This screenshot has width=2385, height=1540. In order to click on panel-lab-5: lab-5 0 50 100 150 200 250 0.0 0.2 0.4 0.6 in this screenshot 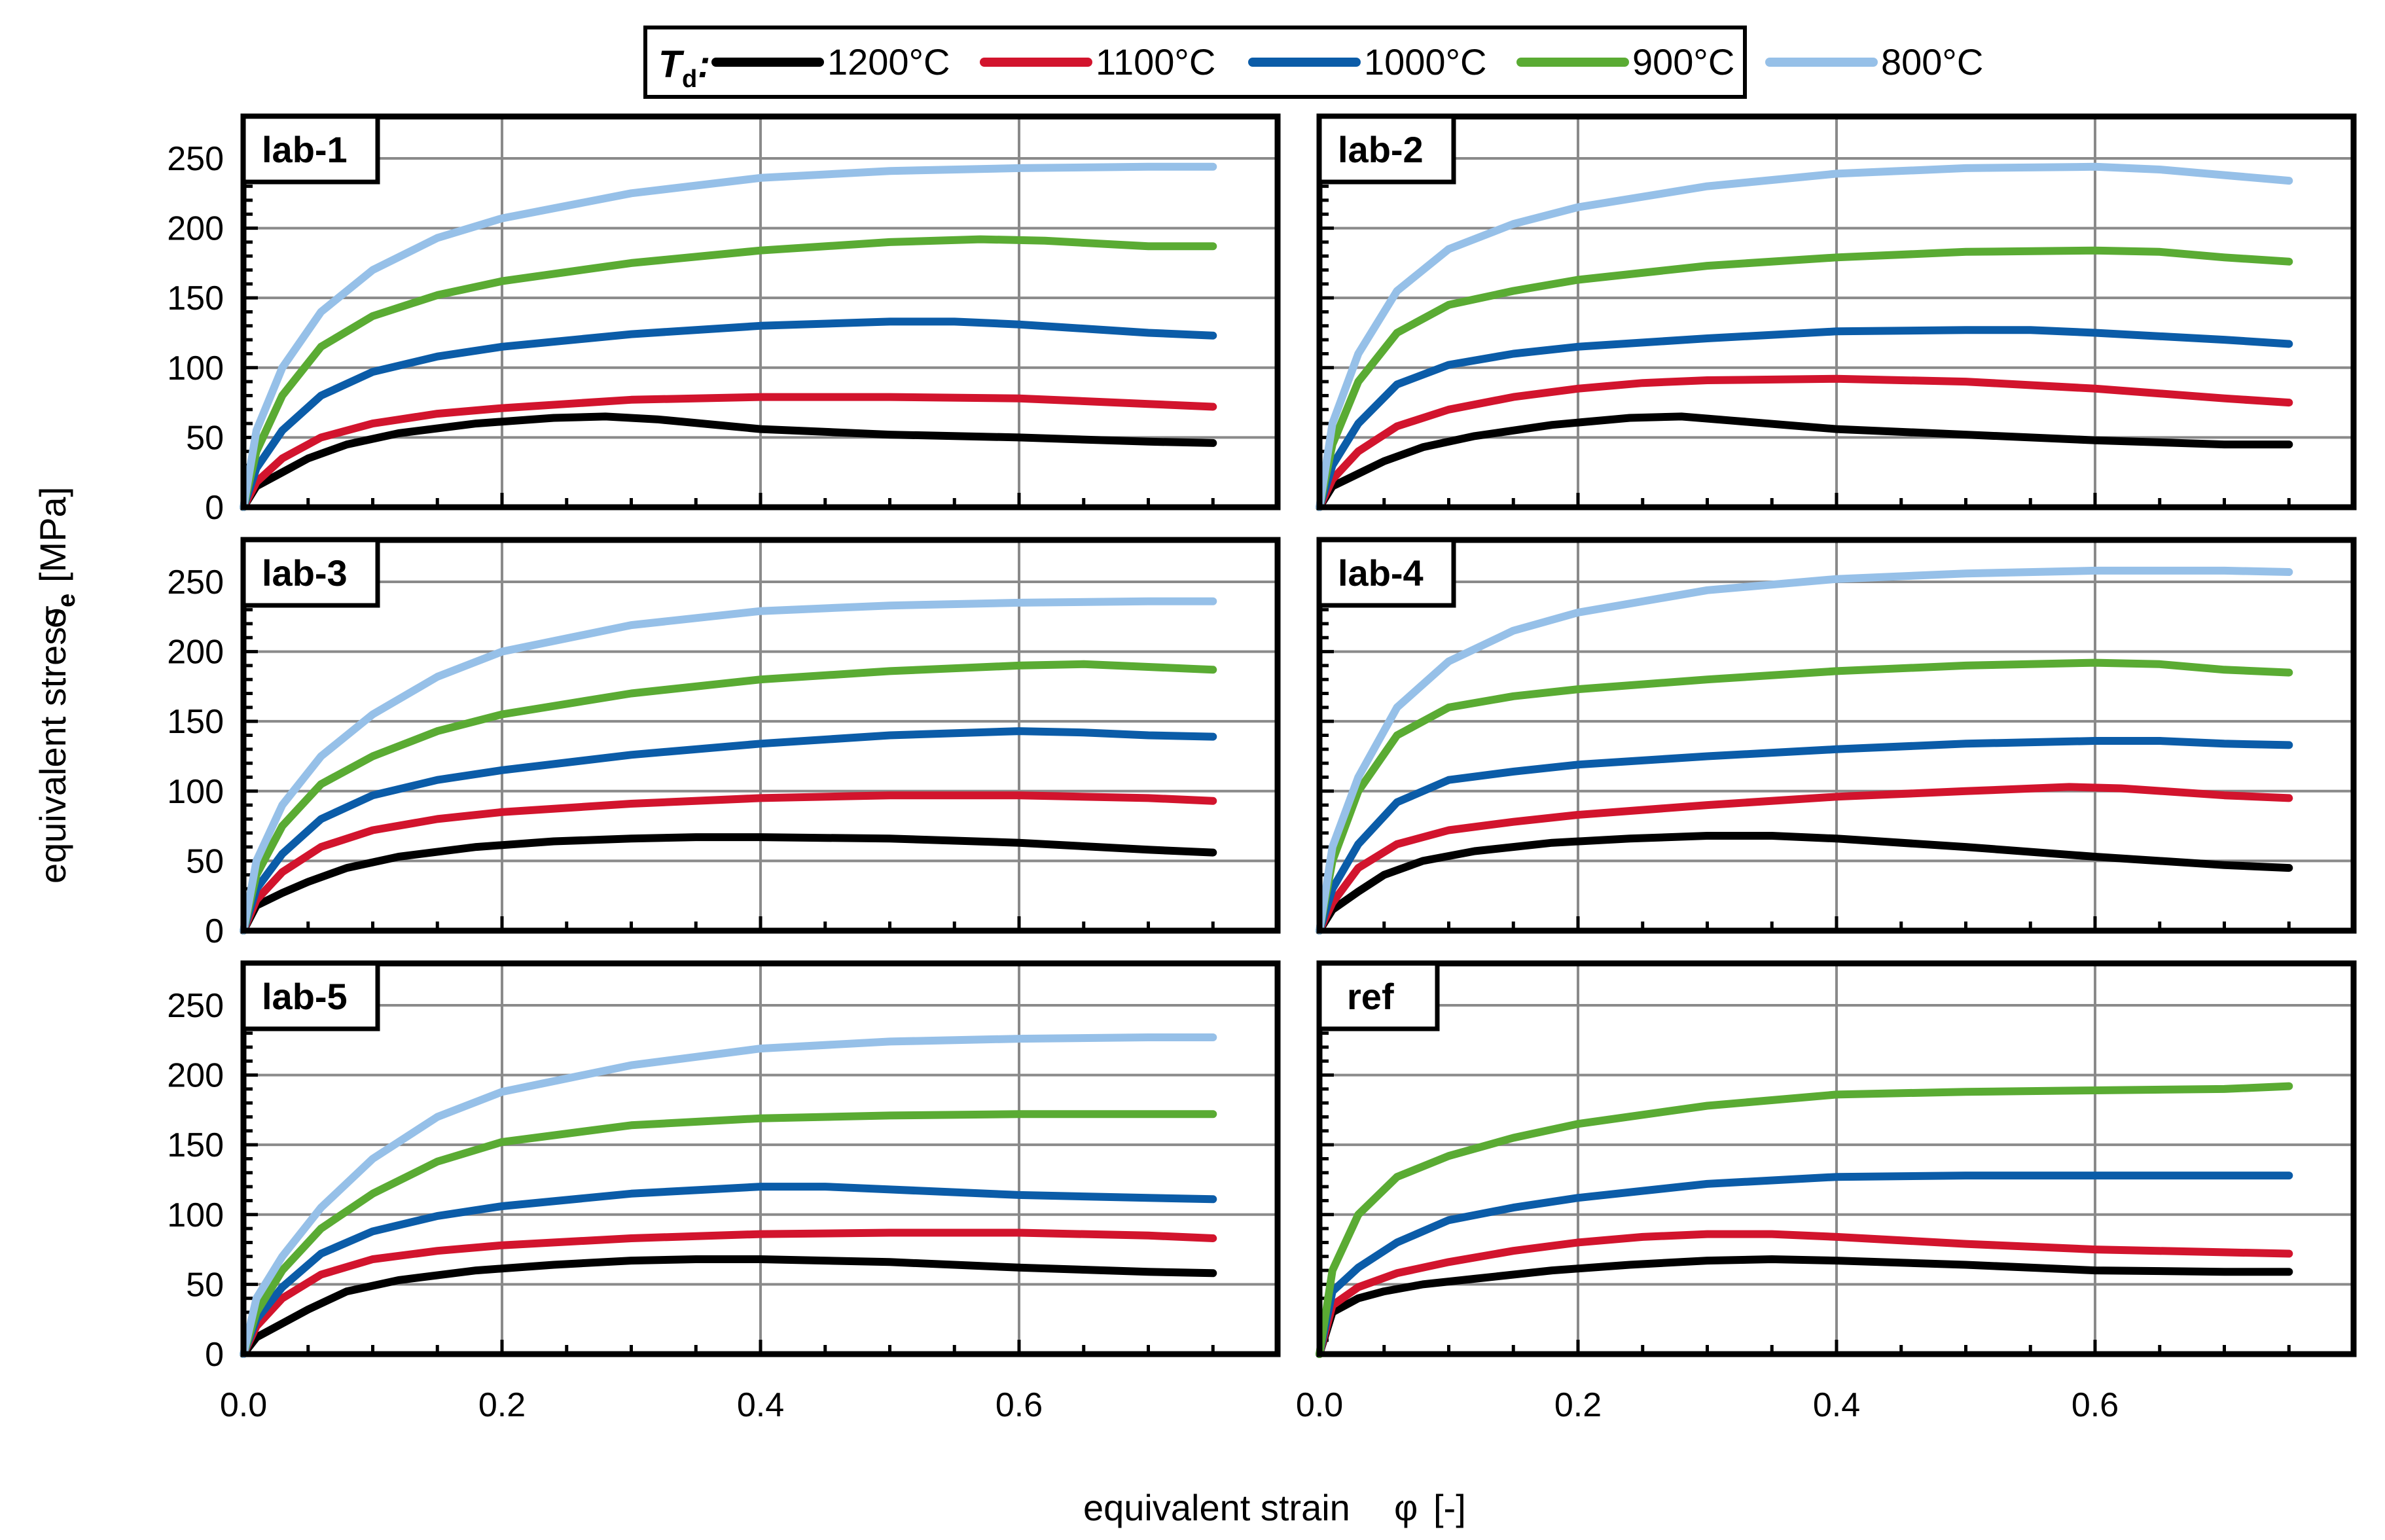, I will do `click(724, 1192)`.